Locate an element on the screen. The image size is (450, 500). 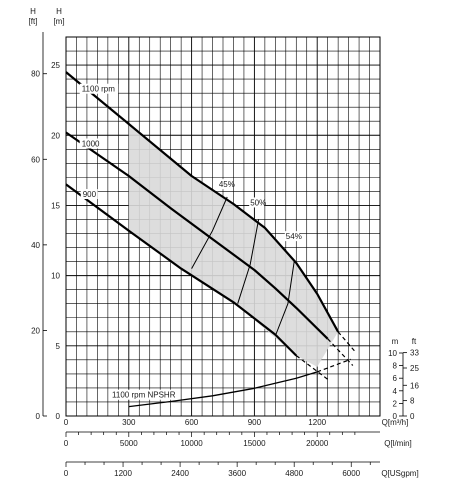
curve-npshr-extension is located at coordinates (333, 365).